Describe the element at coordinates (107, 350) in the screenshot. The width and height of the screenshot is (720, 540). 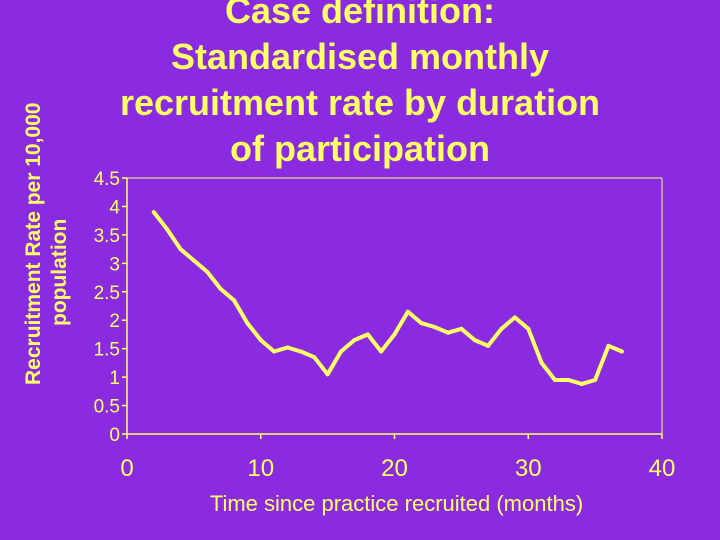
I see `y-tick-label: 1.5` at that location.